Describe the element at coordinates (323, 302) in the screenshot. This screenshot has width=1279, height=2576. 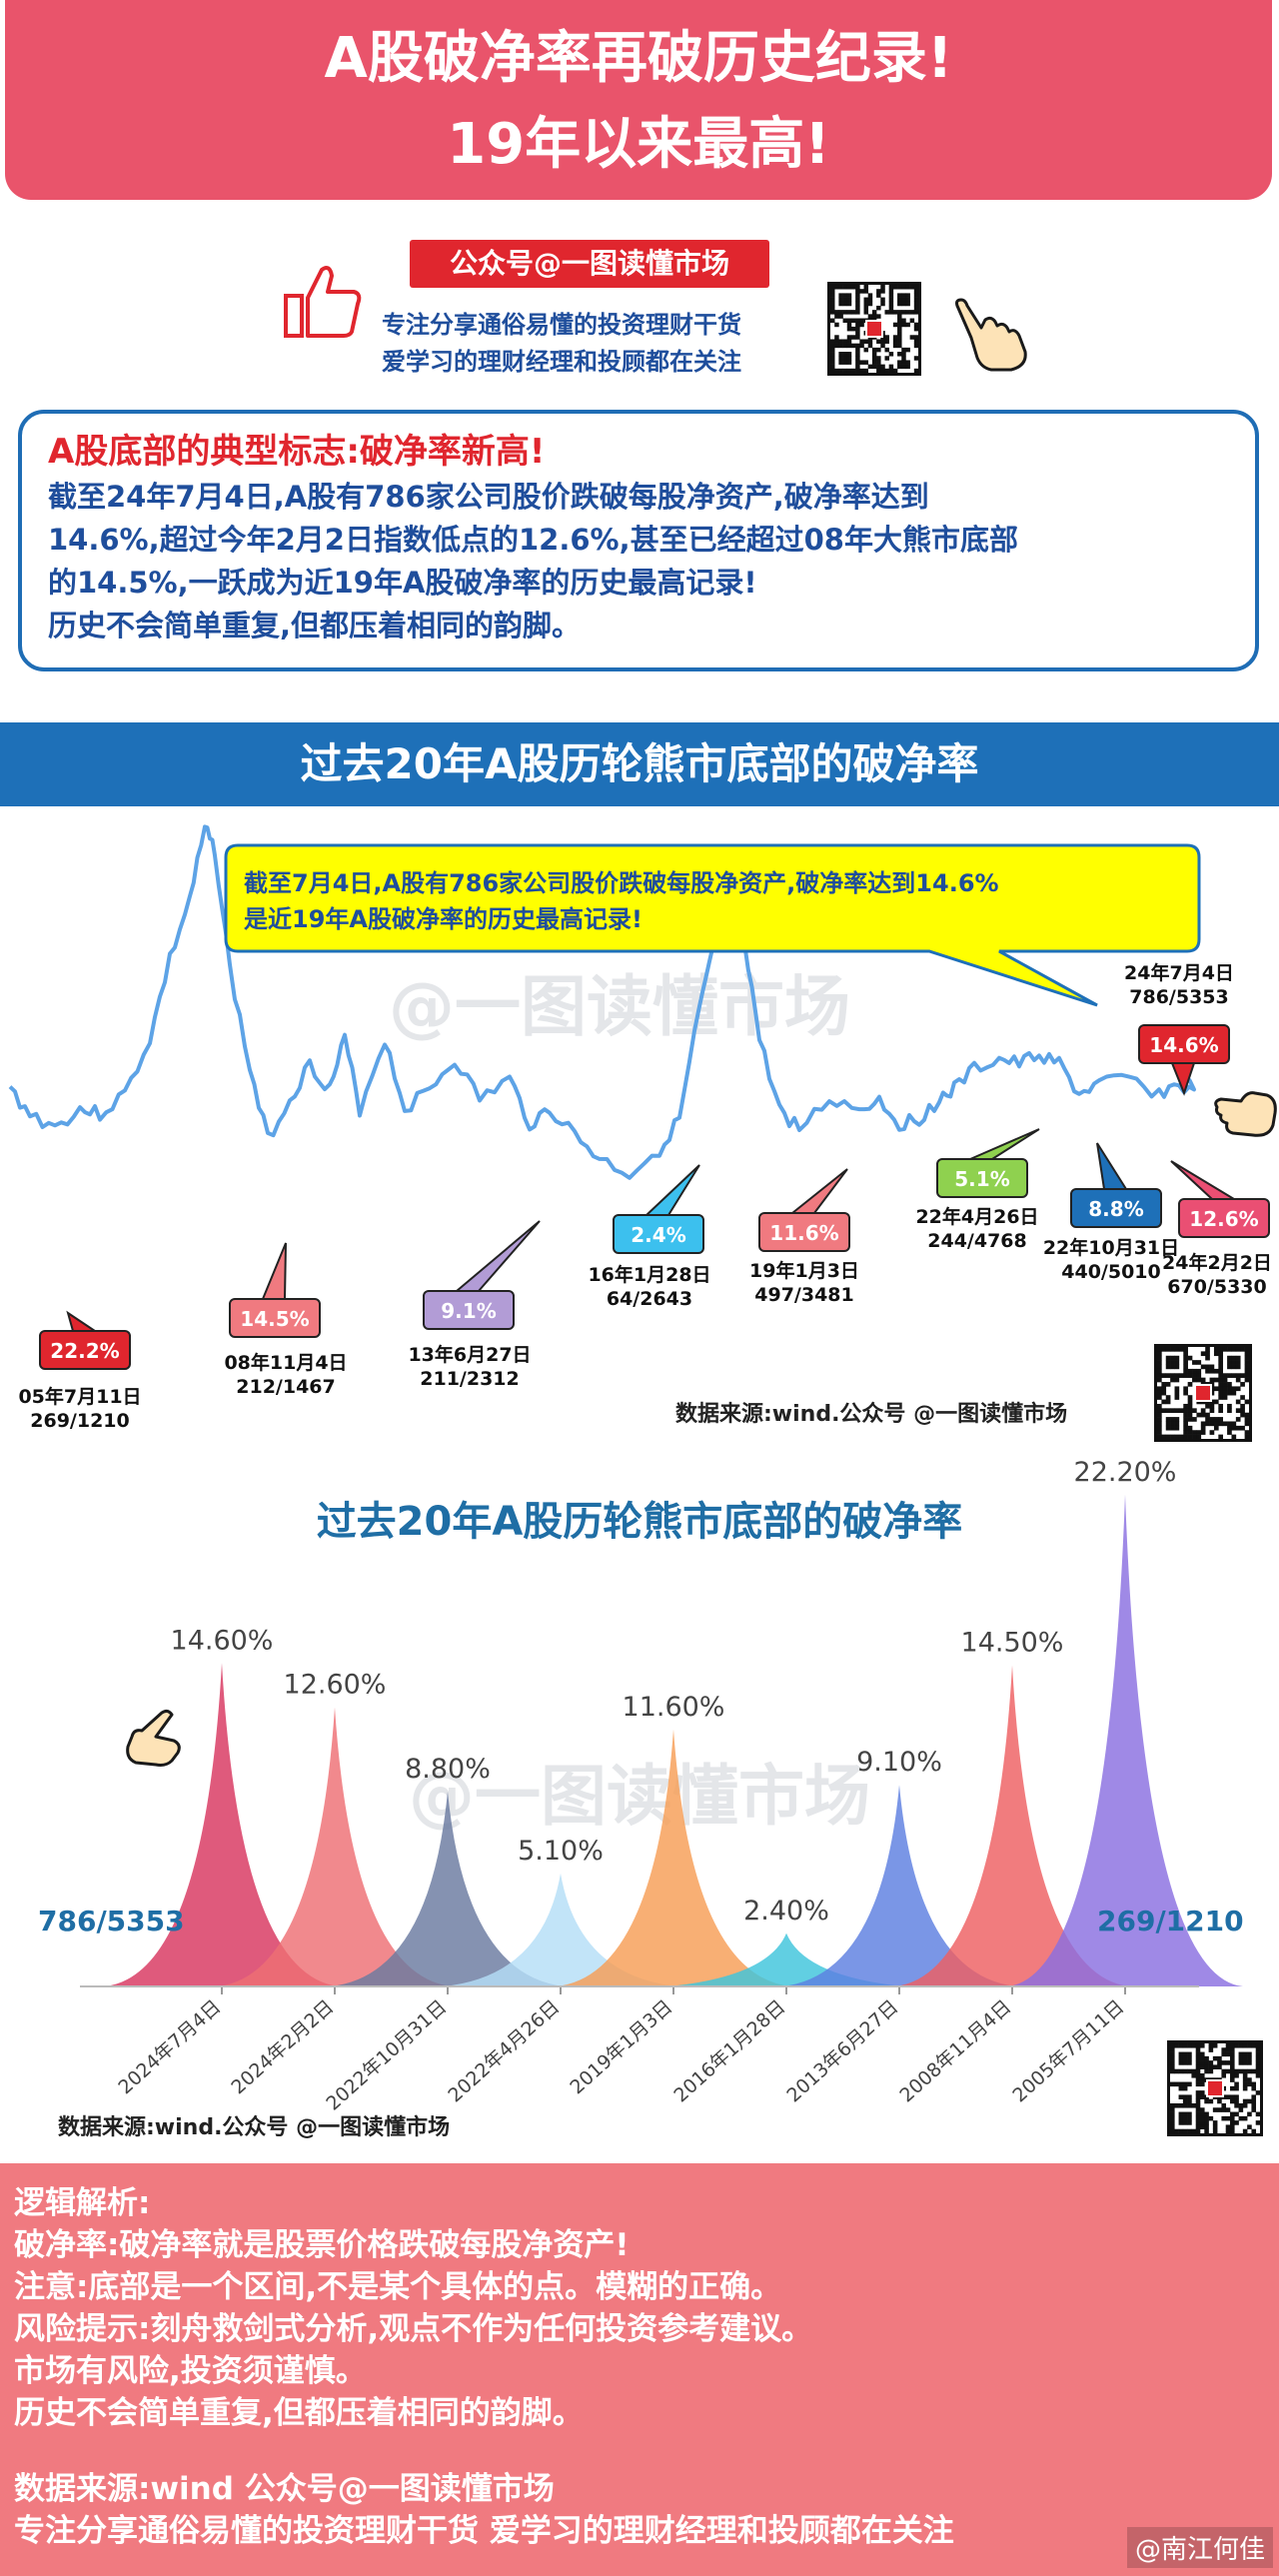
I see `thumbs-up-icon` at that location.